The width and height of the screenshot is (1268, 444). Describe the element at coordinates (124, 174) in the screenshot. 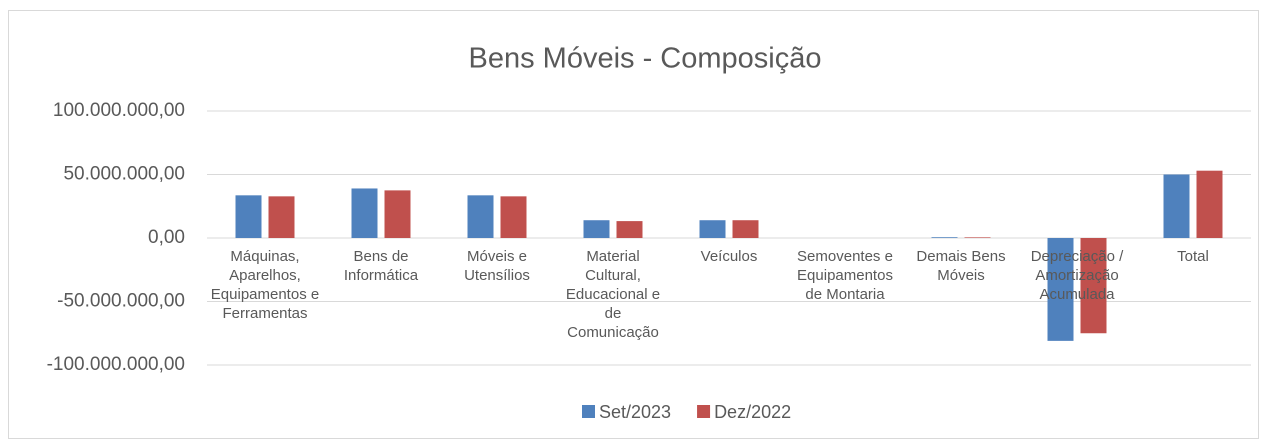

I see `y-tick-label: 50.000.000,00` at that location.